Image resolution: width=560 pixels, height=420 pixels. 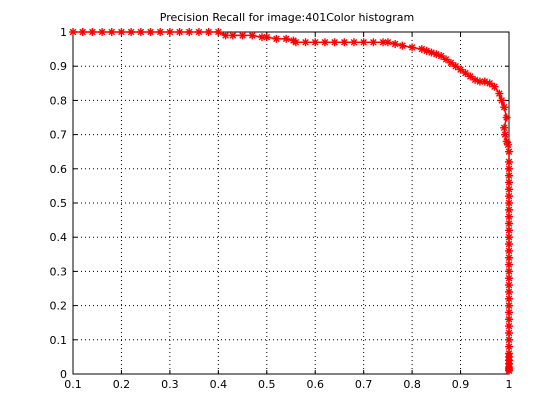 I want to click on y-tick-label: 0.4, so click(x=59, y=237).